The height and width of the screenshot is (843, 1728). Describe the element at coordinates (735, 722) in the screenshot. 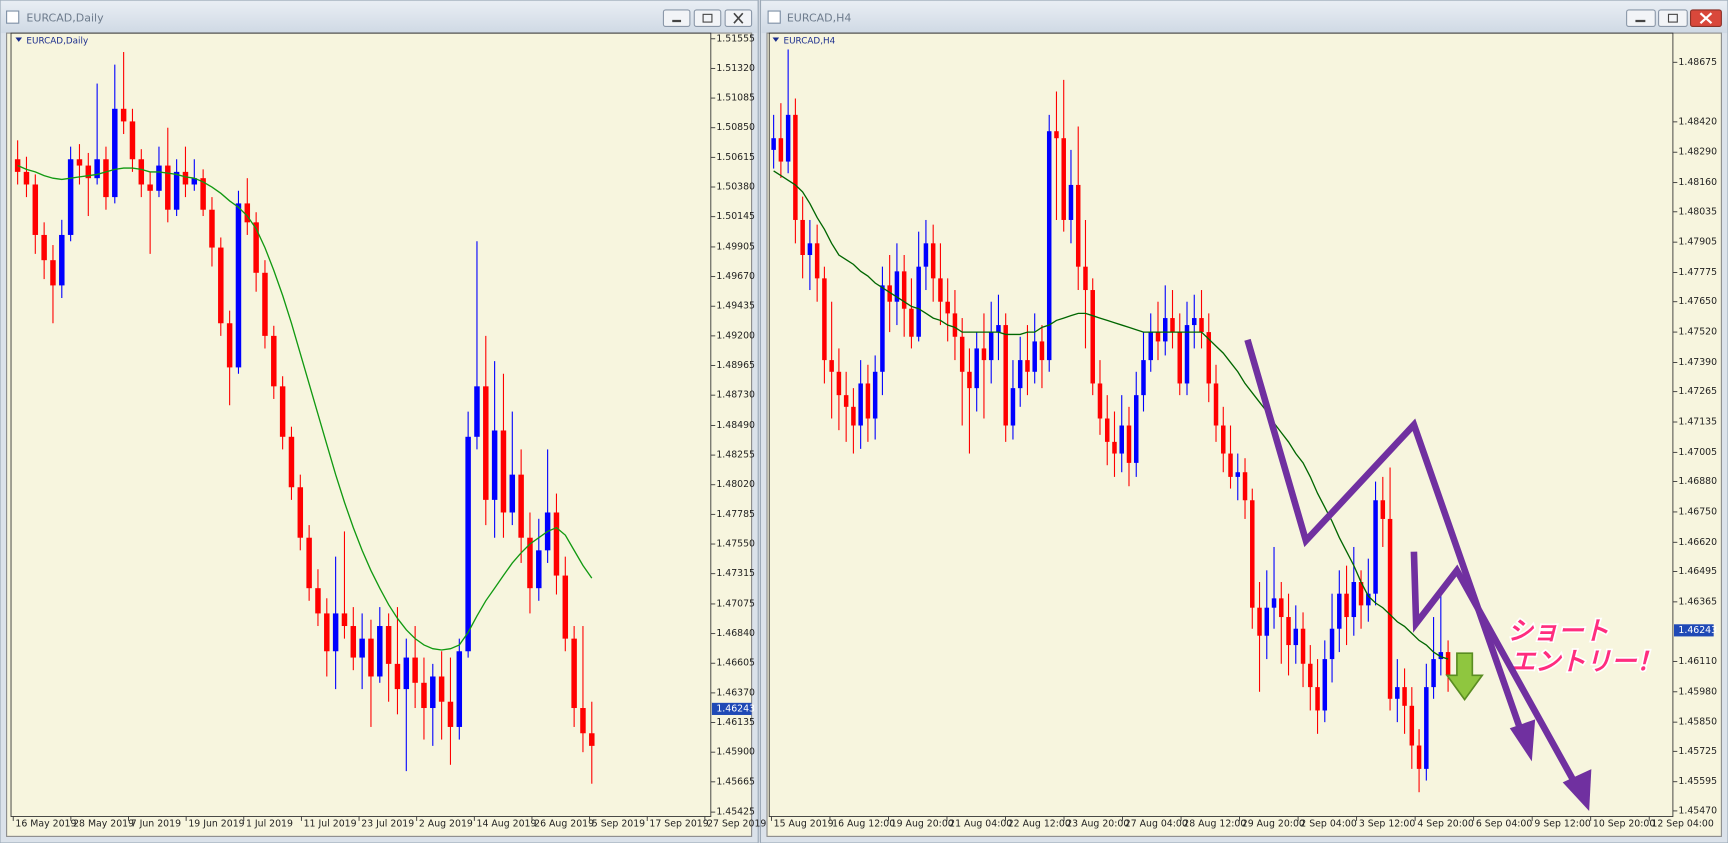

I see `y-tick-label: 1.46135` at that location.